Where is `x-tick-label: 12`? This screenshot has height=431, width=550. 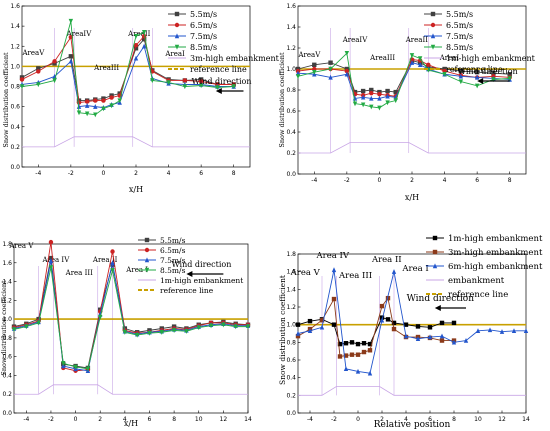
x-tick-label: 12 is located at coordinates (502, 419).